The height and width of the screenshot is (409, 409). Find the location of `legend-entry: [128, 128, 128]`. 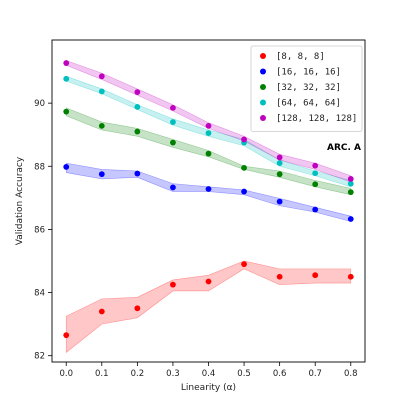

legend-entry: [128, 128, 128] is located at coordinates (316, 119).